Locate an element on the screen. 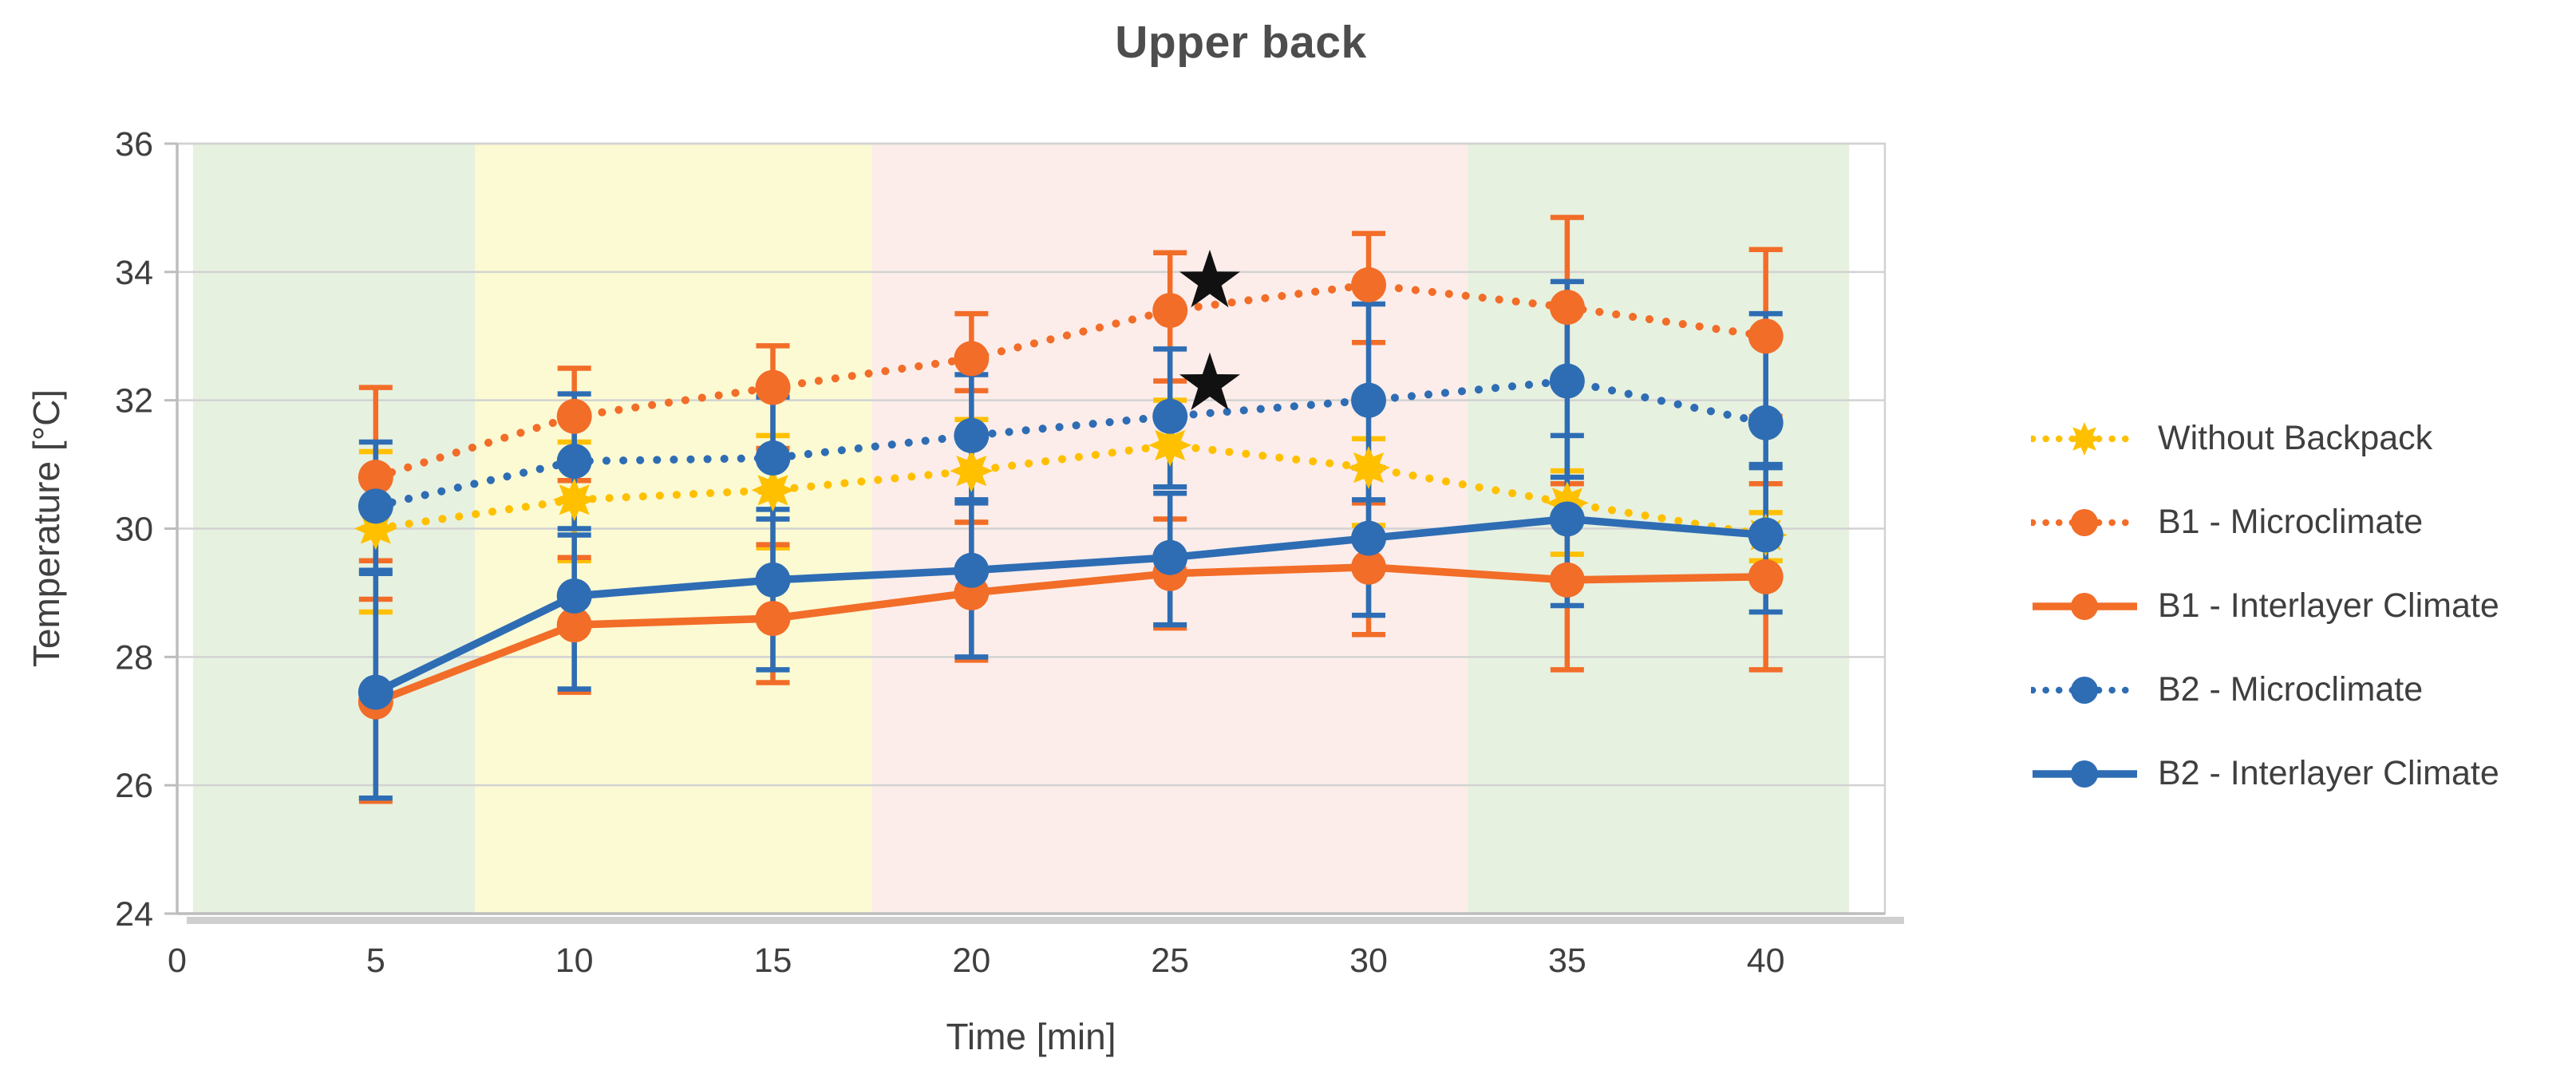 The height and width of the screenshot is (1070, 2576). significance-stars is located at coordinates (1209, 329).